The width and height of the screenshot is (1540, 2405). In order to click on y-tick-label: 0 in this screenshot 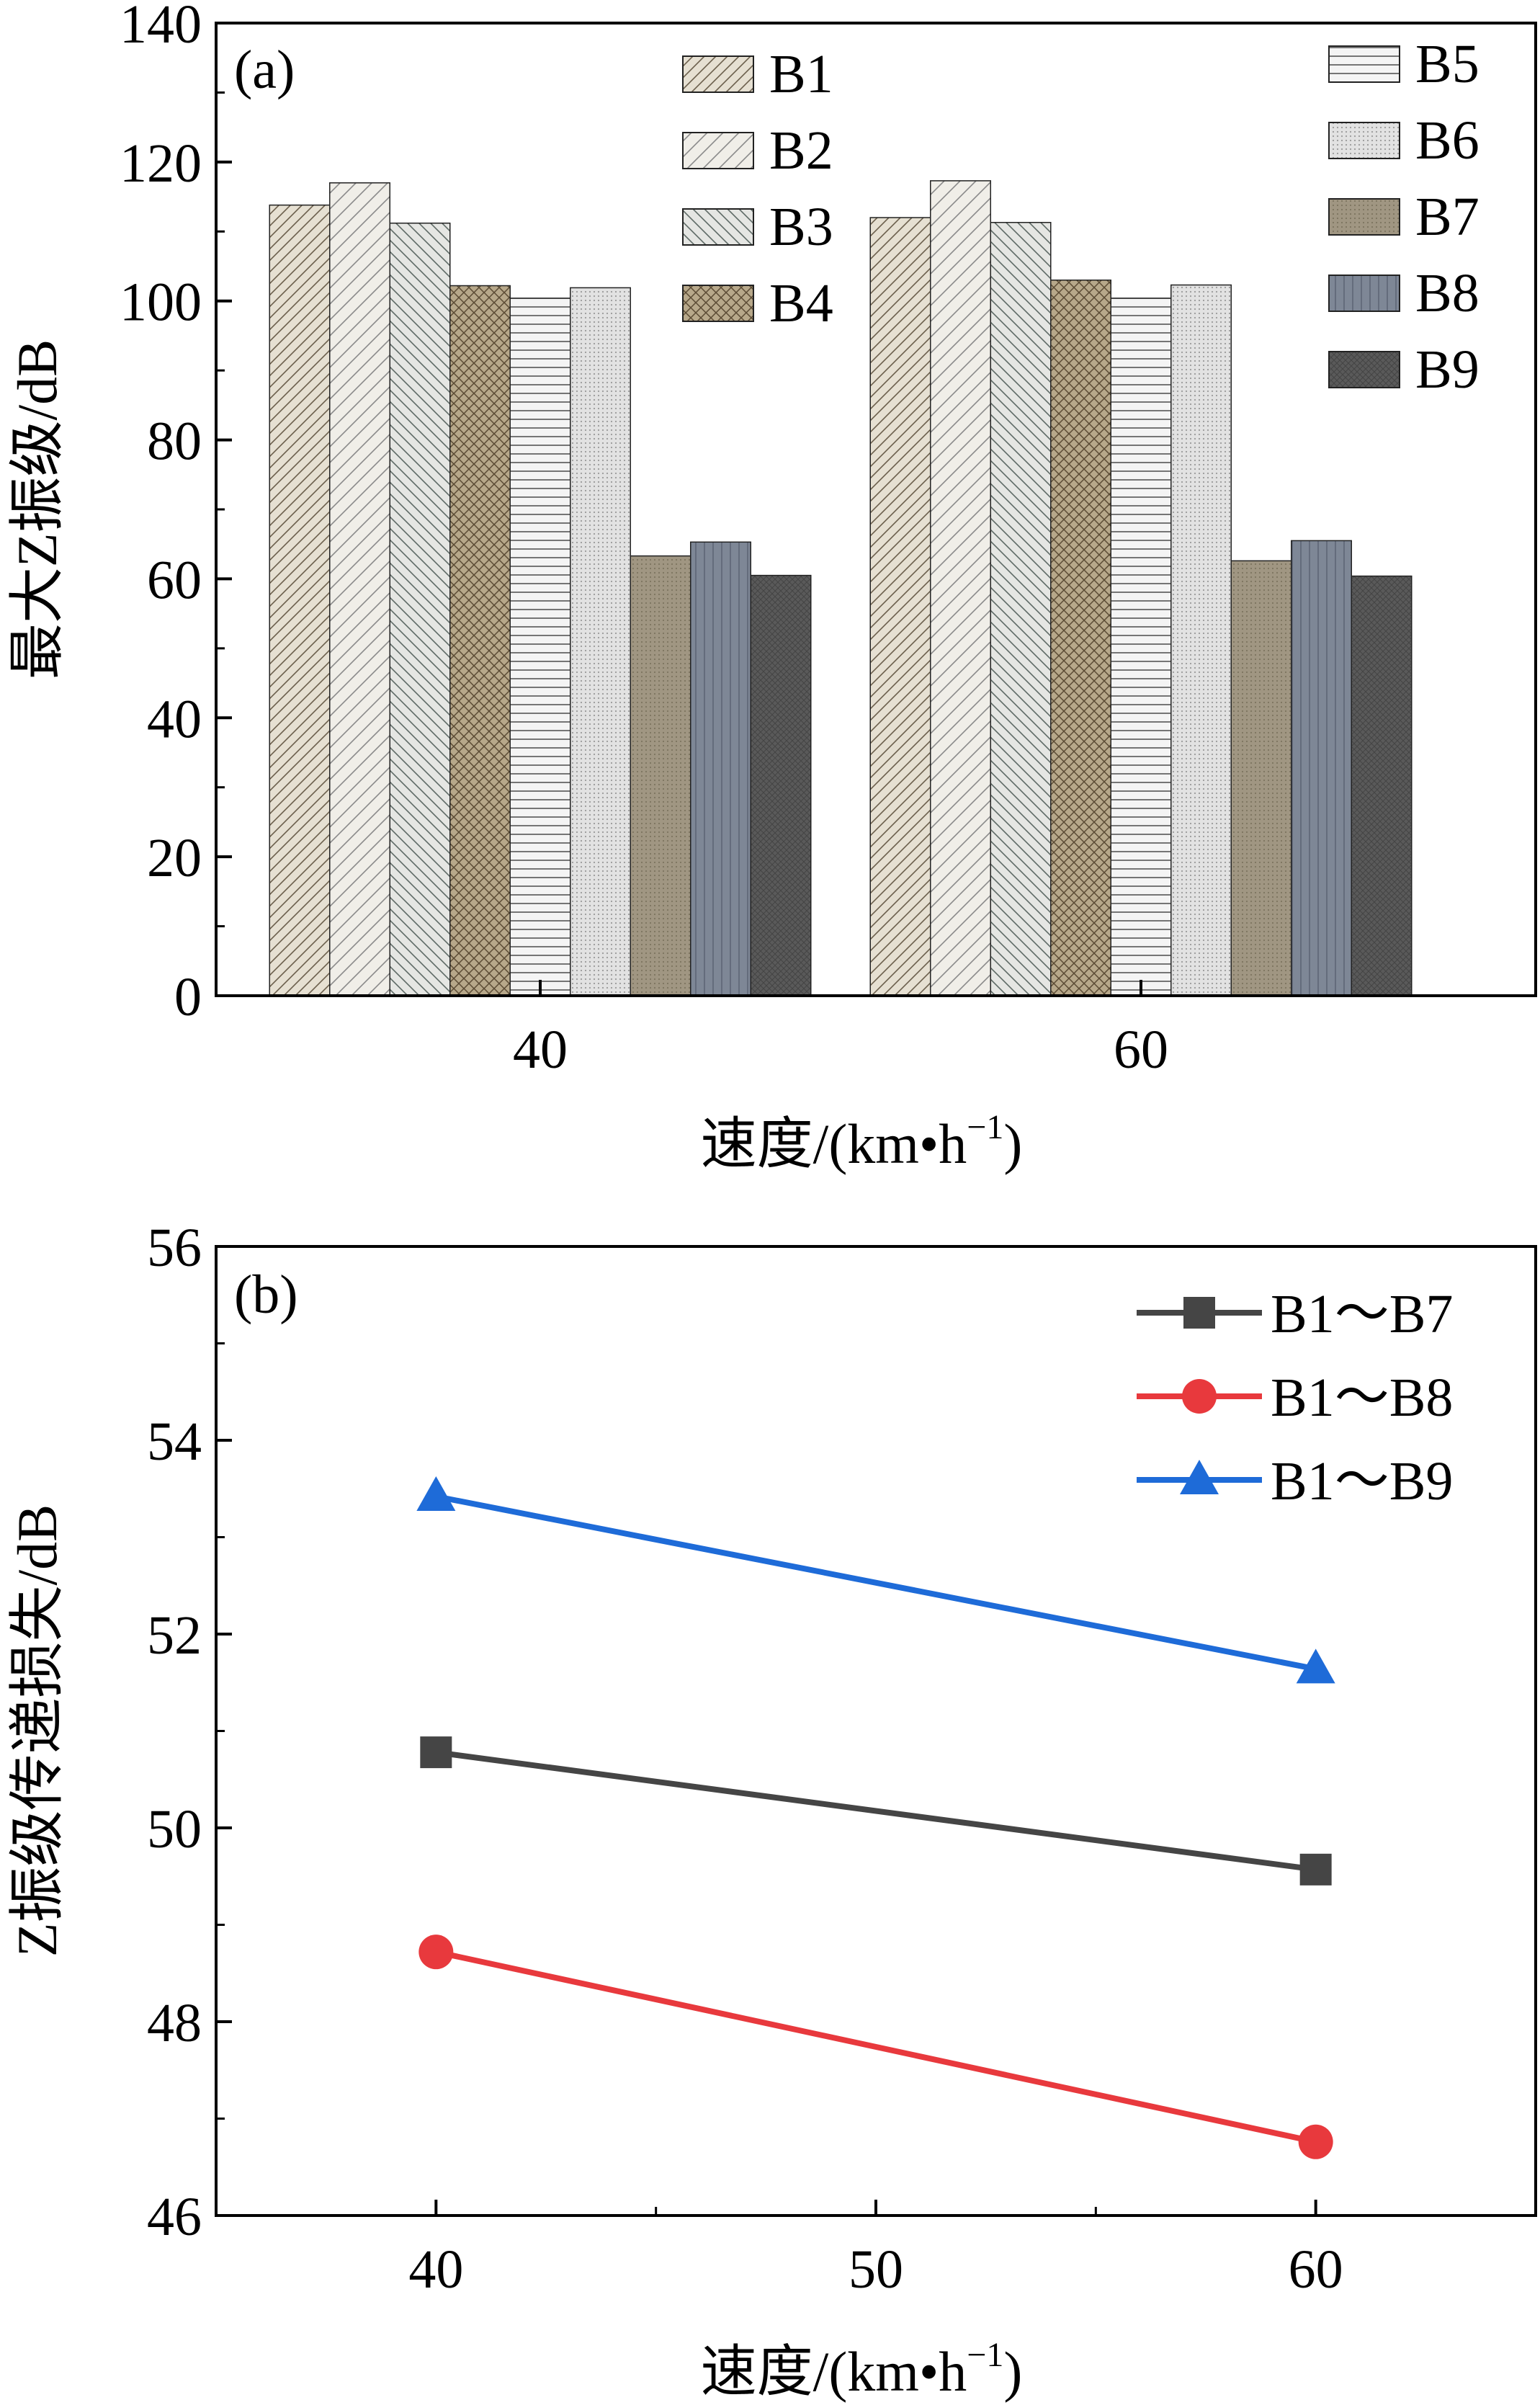, I will do `click(188, 997)`.